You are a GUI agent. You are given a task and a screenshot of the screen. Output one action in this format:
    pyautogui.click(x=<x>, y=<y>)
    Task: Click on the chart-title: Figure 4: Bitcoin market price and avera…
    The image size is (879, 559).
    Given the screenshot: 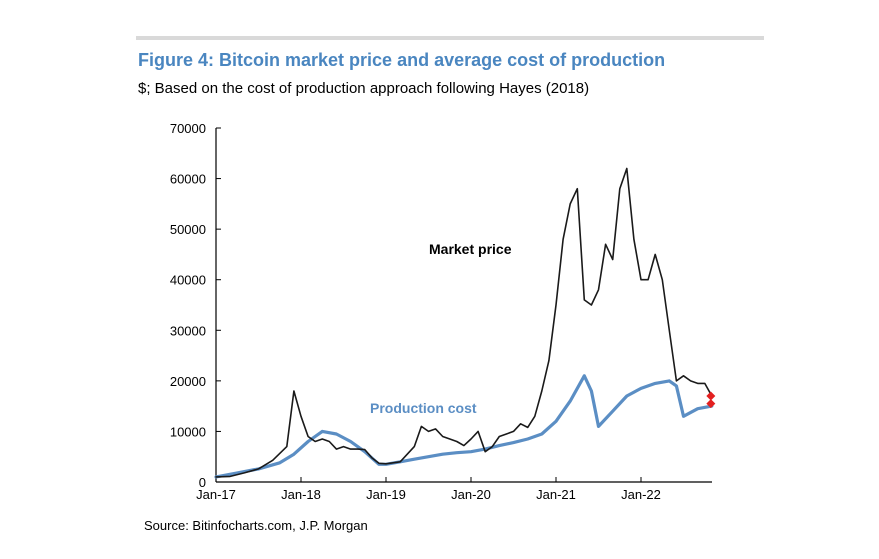 What is the action you would take?
    pyautogui.click(x=402, y=60)
    